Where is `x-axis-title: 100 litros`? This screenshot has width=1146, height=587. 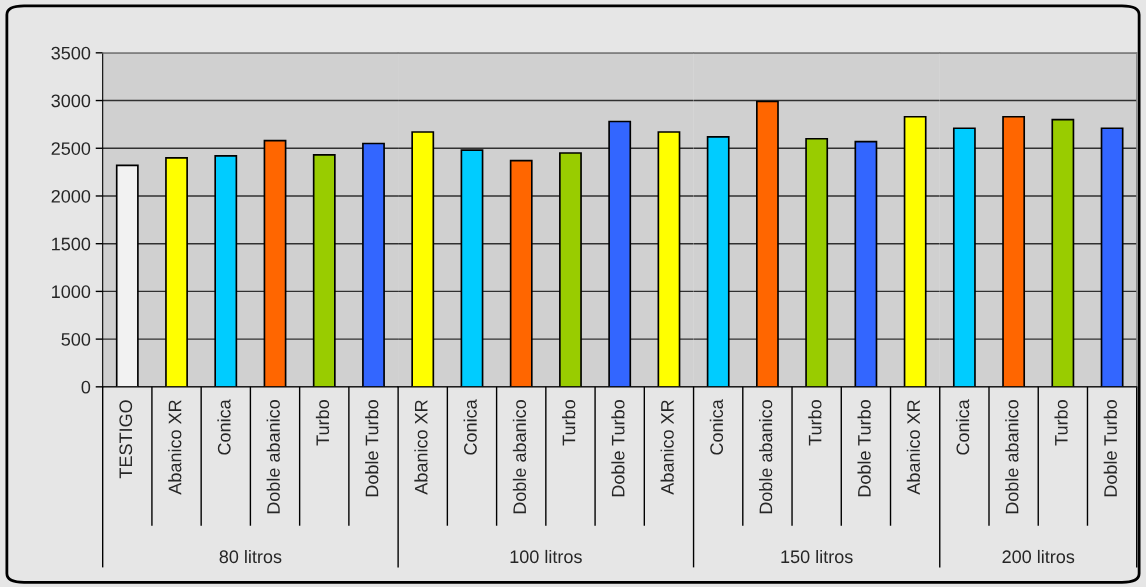
x-axis-title: 100 litros is located at coordinates (546, 556).